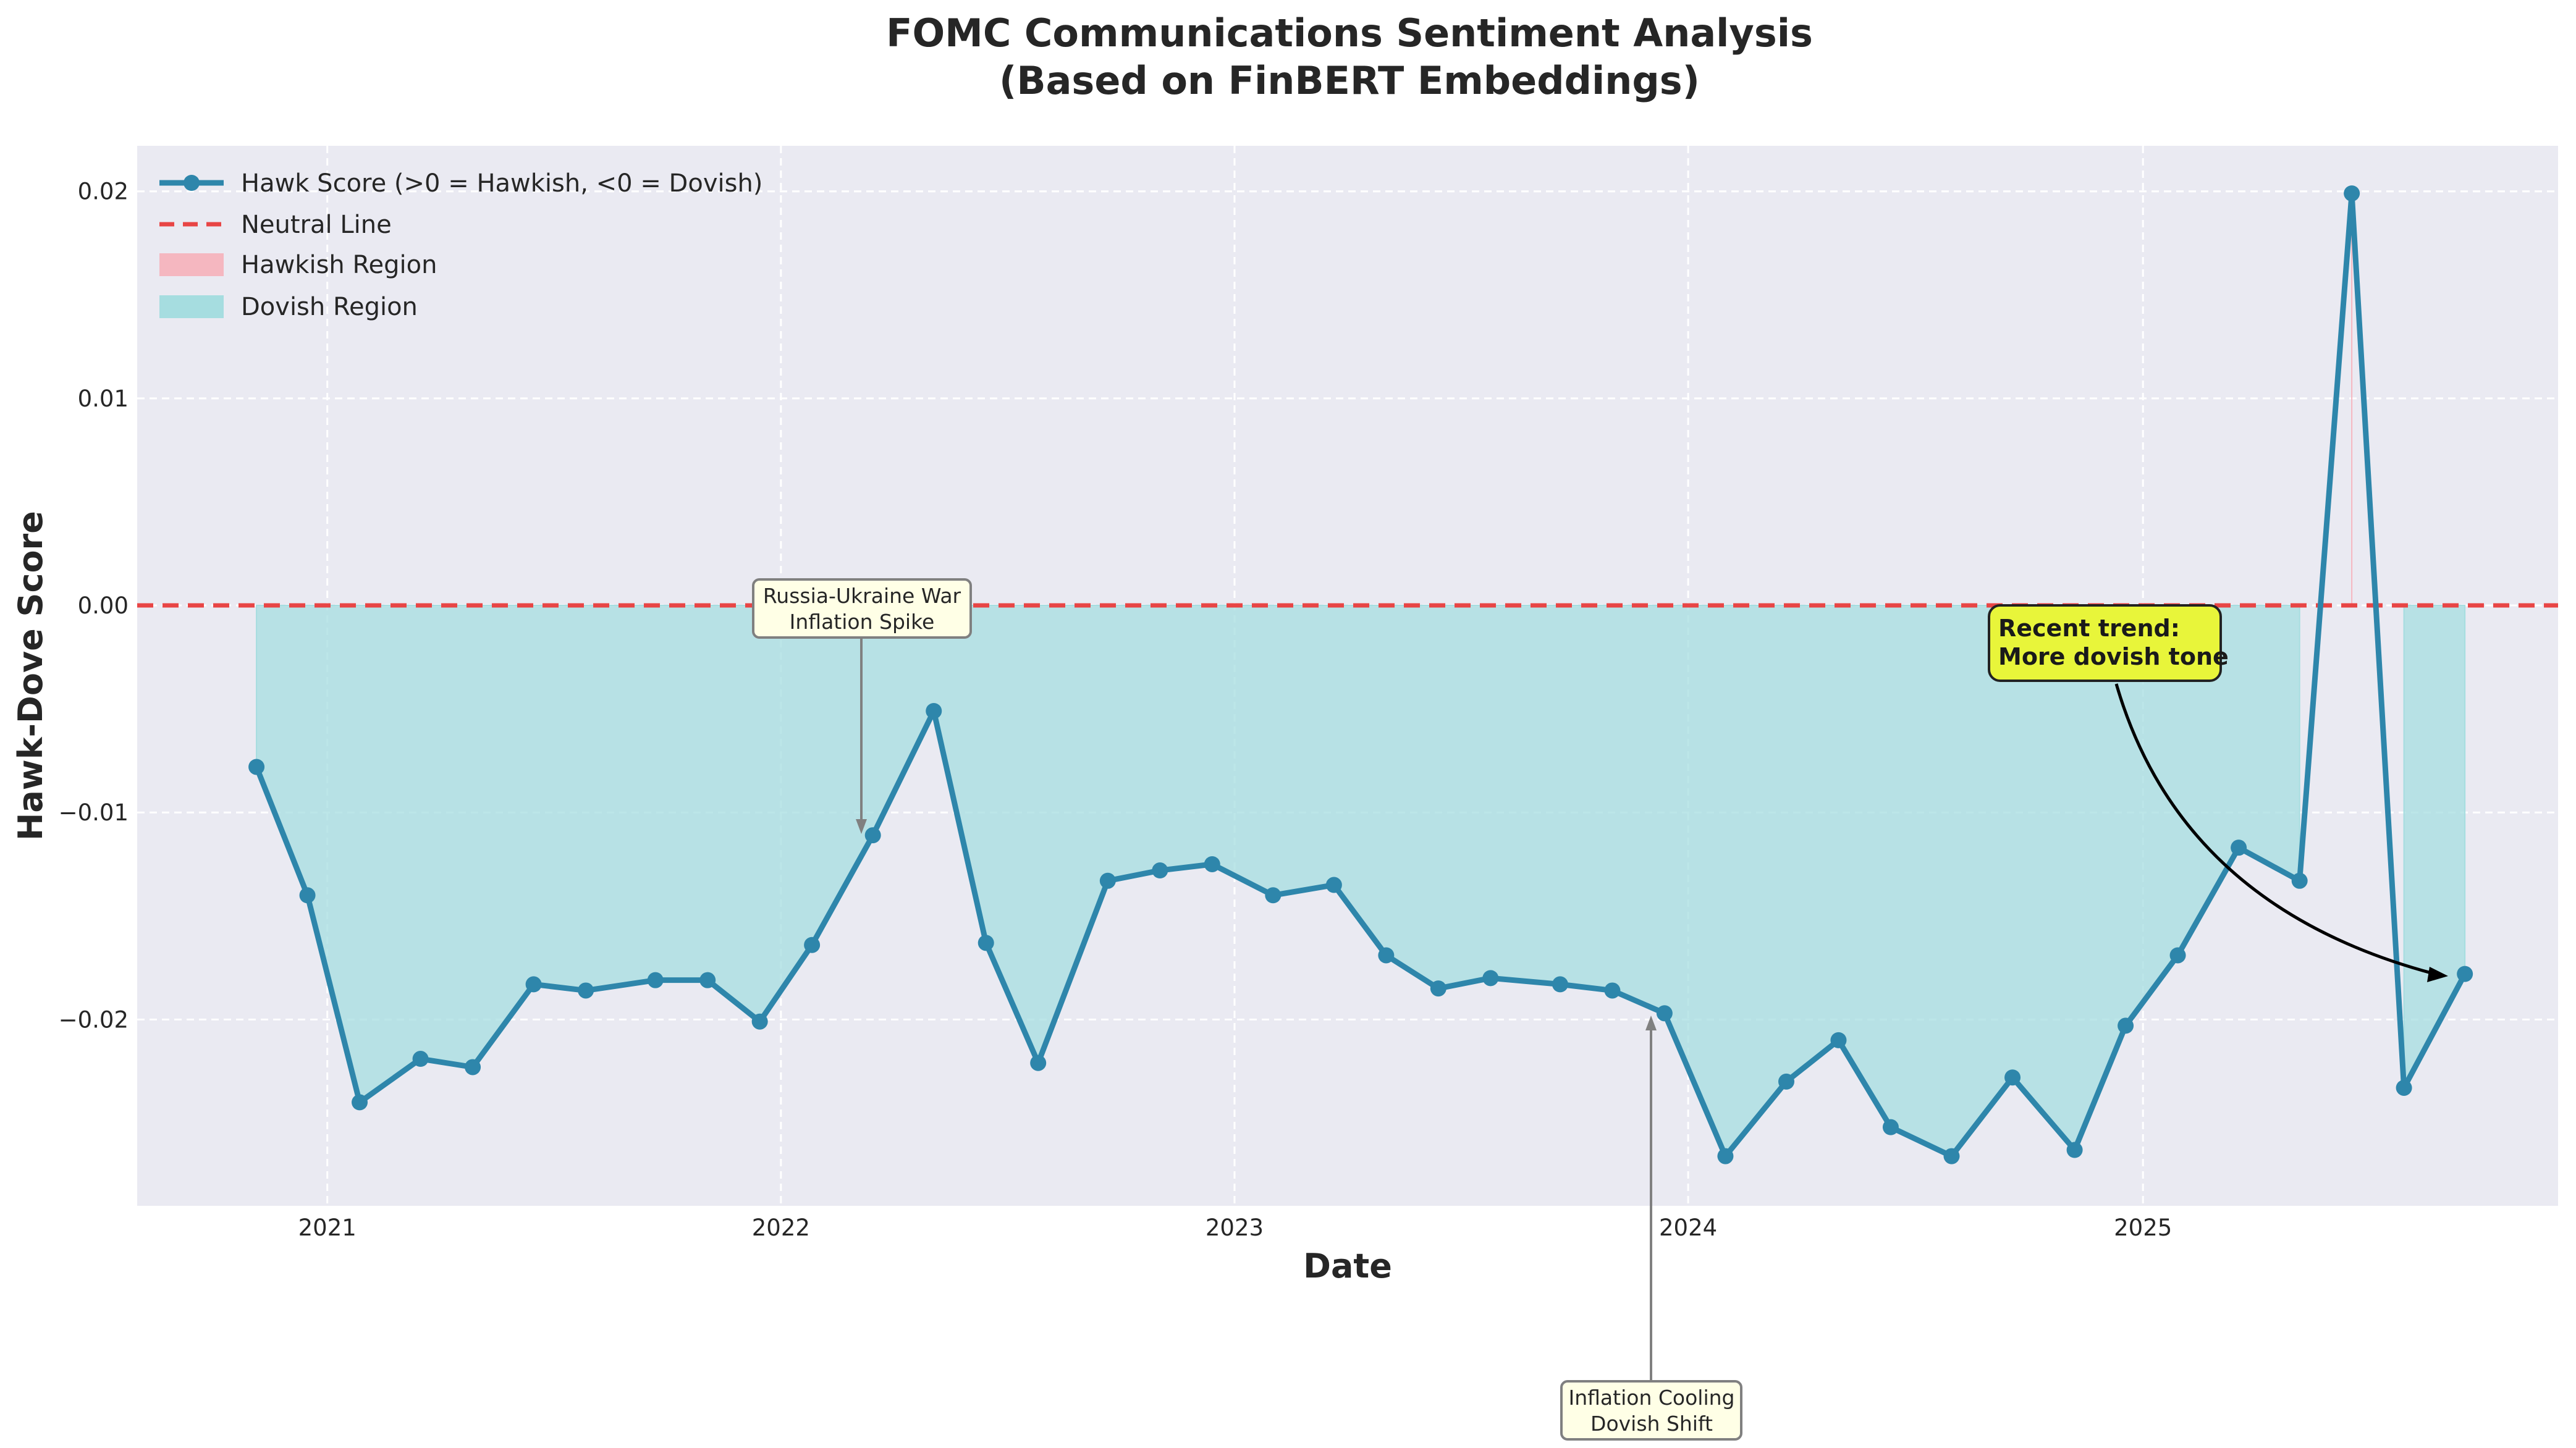  I want to click on annotation-russia-ukraine: Russia-Ukraine War Inflation Spike, so click(862, 706).